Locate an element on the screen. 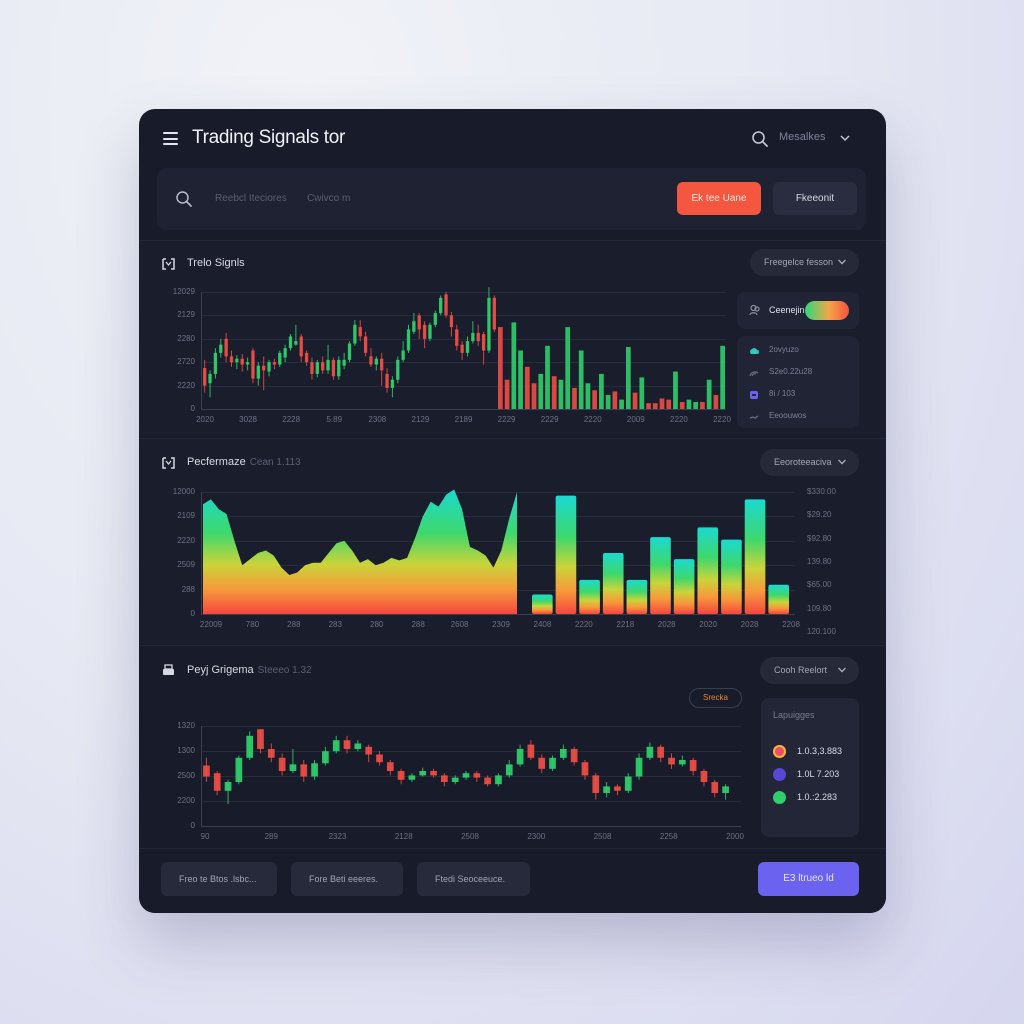  x-axis-label: 2208 is located at coordinates (791, 624).